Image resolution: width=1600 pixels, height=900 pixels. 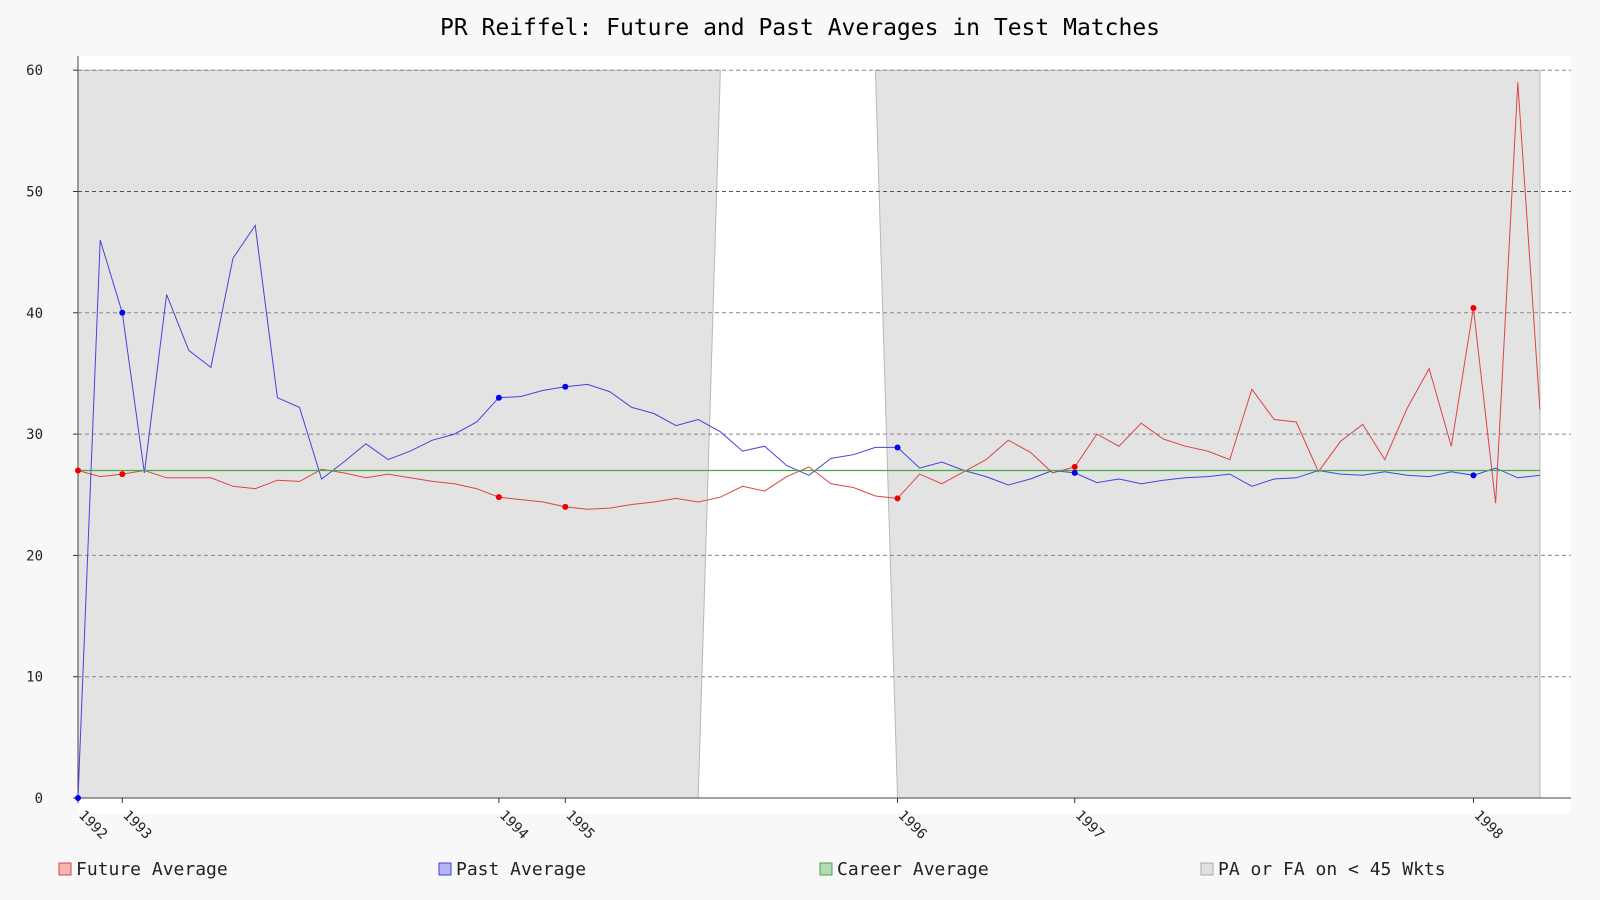 I want to click on y-tick-label-50: 50, so click(x=34, y=193).